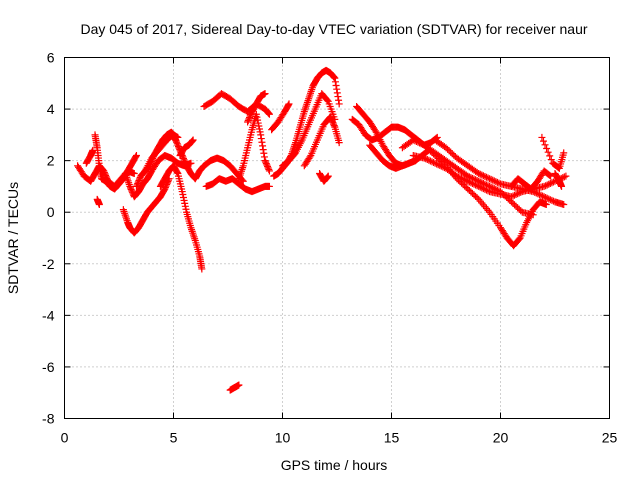 This screenshot has width=640, height=480. I want to click on y-tick-label: -8, so click(48, 419).